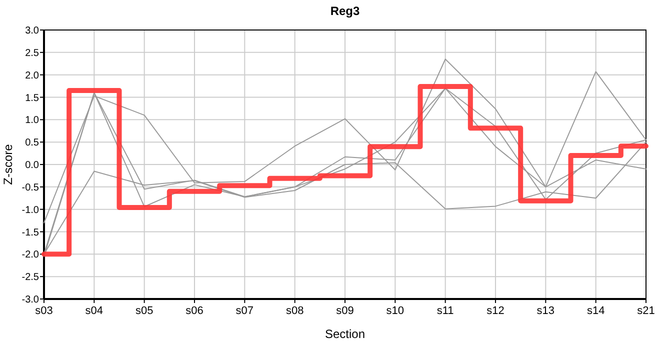 This screenshot has width=660, height=360. Describe the element at coordinates (345, 334) in the screenshot. I see `x-axis-title: Section` at that location.